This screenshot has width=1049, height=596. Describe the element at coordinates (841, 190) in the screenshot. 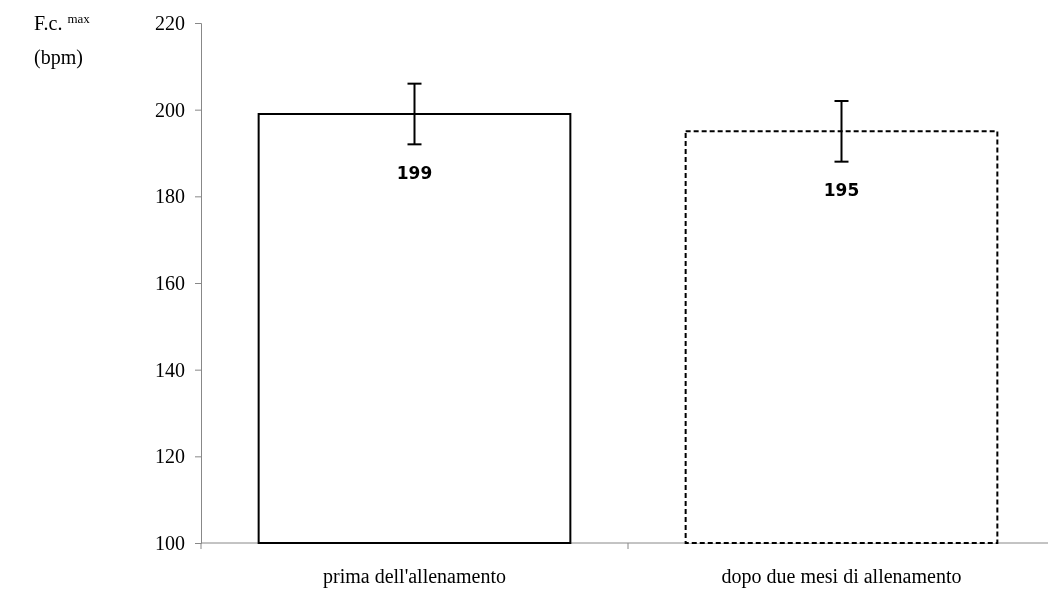

I see `data-label: 195` at that location.